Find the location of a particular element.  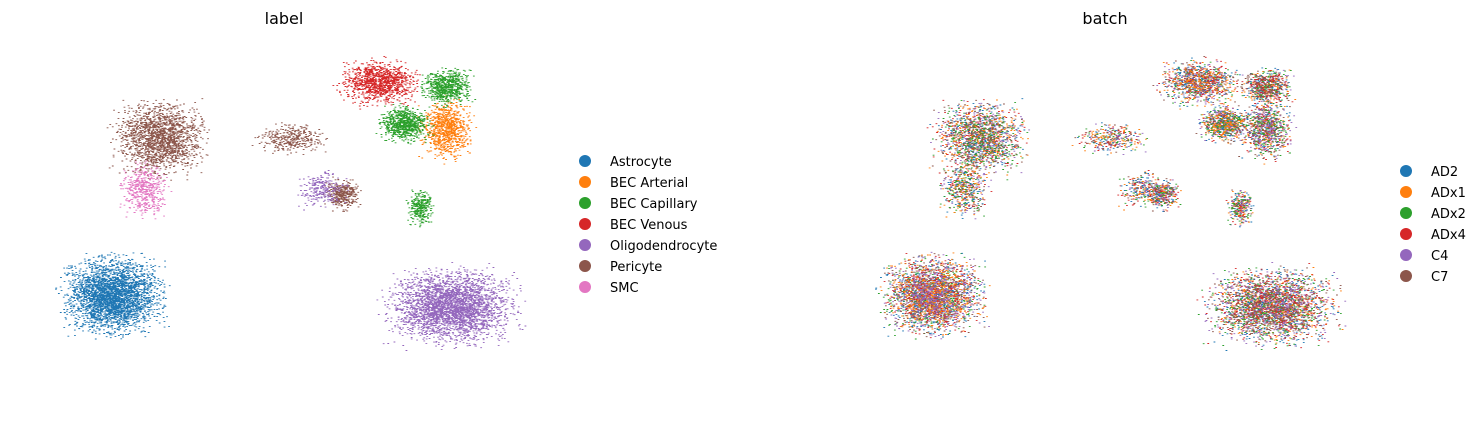

legend-label-entry-label-1: BEC Arterial is located at coordinates (649, 183).